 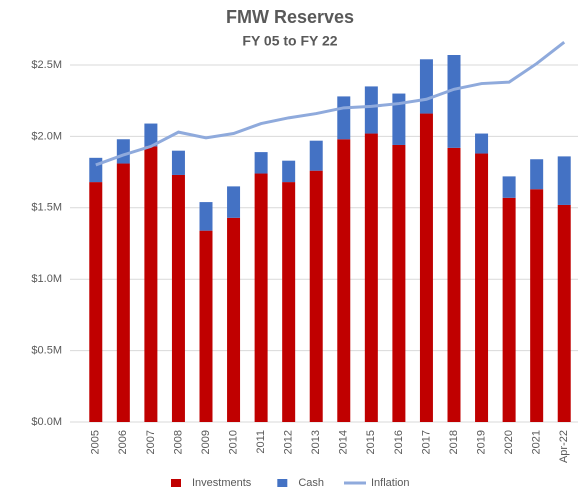 I want to click on x-tick-label: 2015, so click(x=371, y=442).